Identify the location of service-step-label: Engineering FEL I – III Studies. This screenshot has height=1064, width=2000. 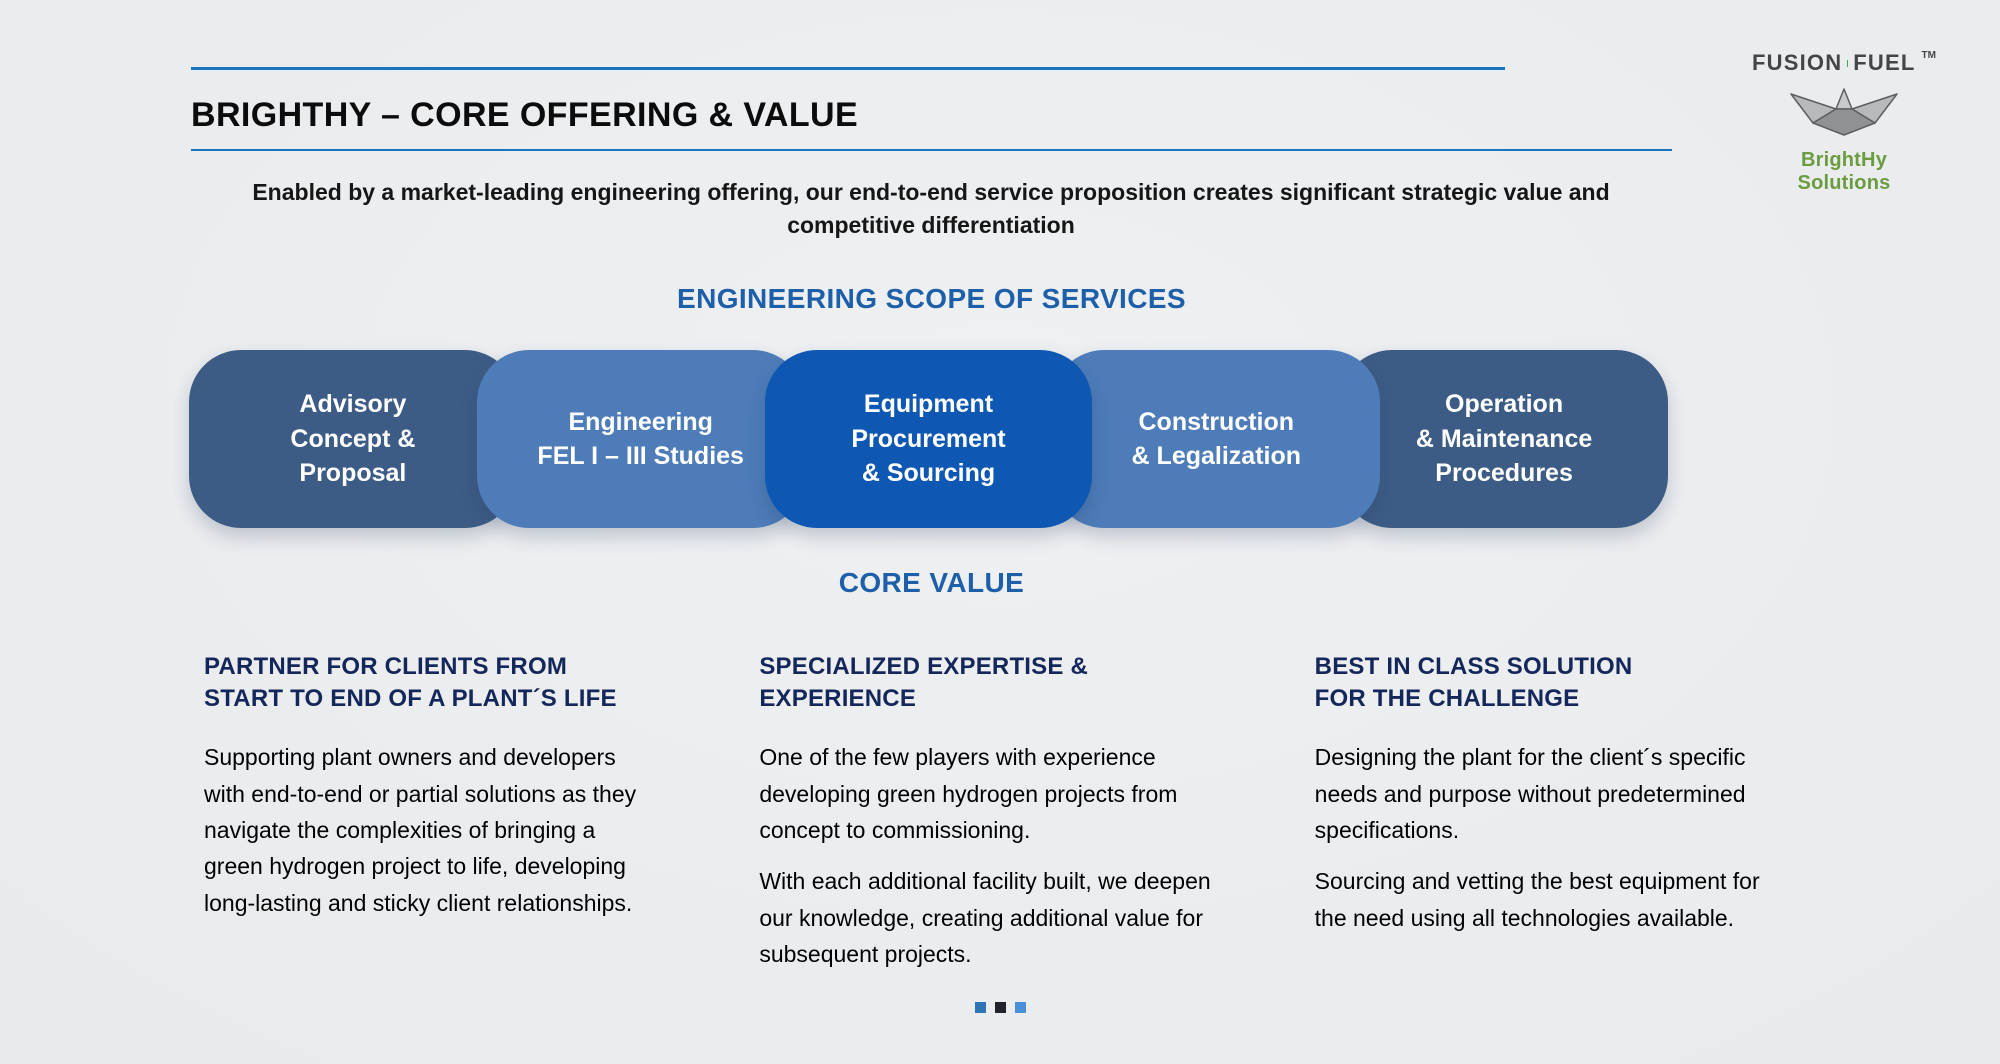
(640, 439).